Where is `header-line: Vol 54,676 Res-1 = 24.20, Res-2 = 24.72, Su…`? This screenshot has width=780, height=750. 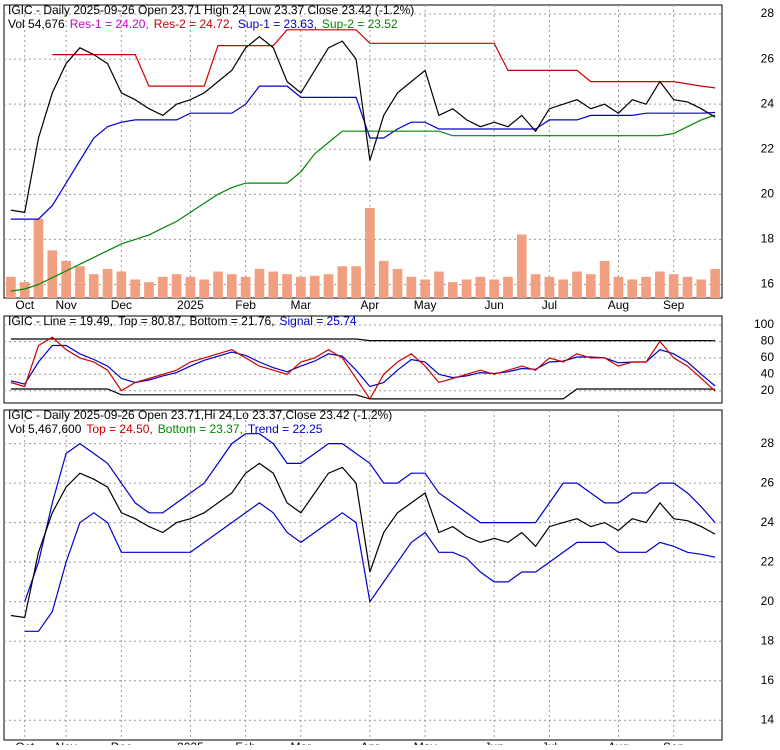 header-line: Vol 54,676 Res-1 = 24.20, Res-2 = 24.72, Su… is located at coordinates (203, 24).